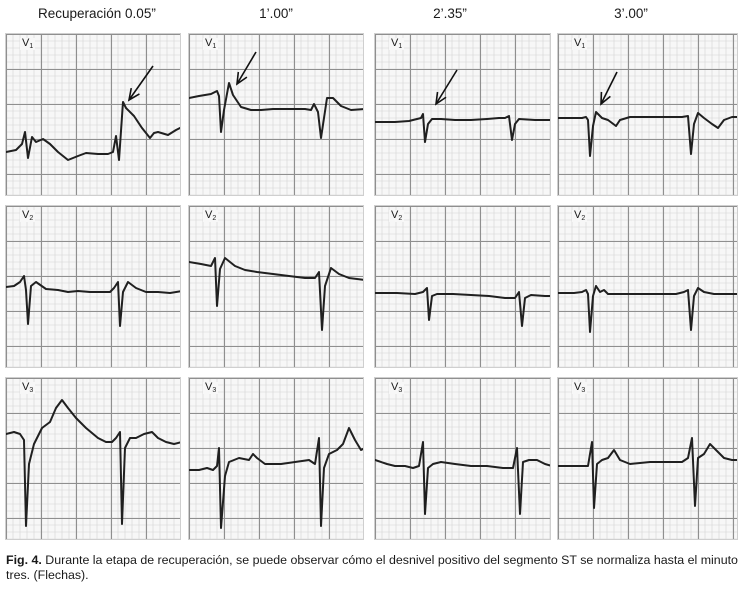  I want to click on column-title-1-00: 1’.00”, so click(276, 13).